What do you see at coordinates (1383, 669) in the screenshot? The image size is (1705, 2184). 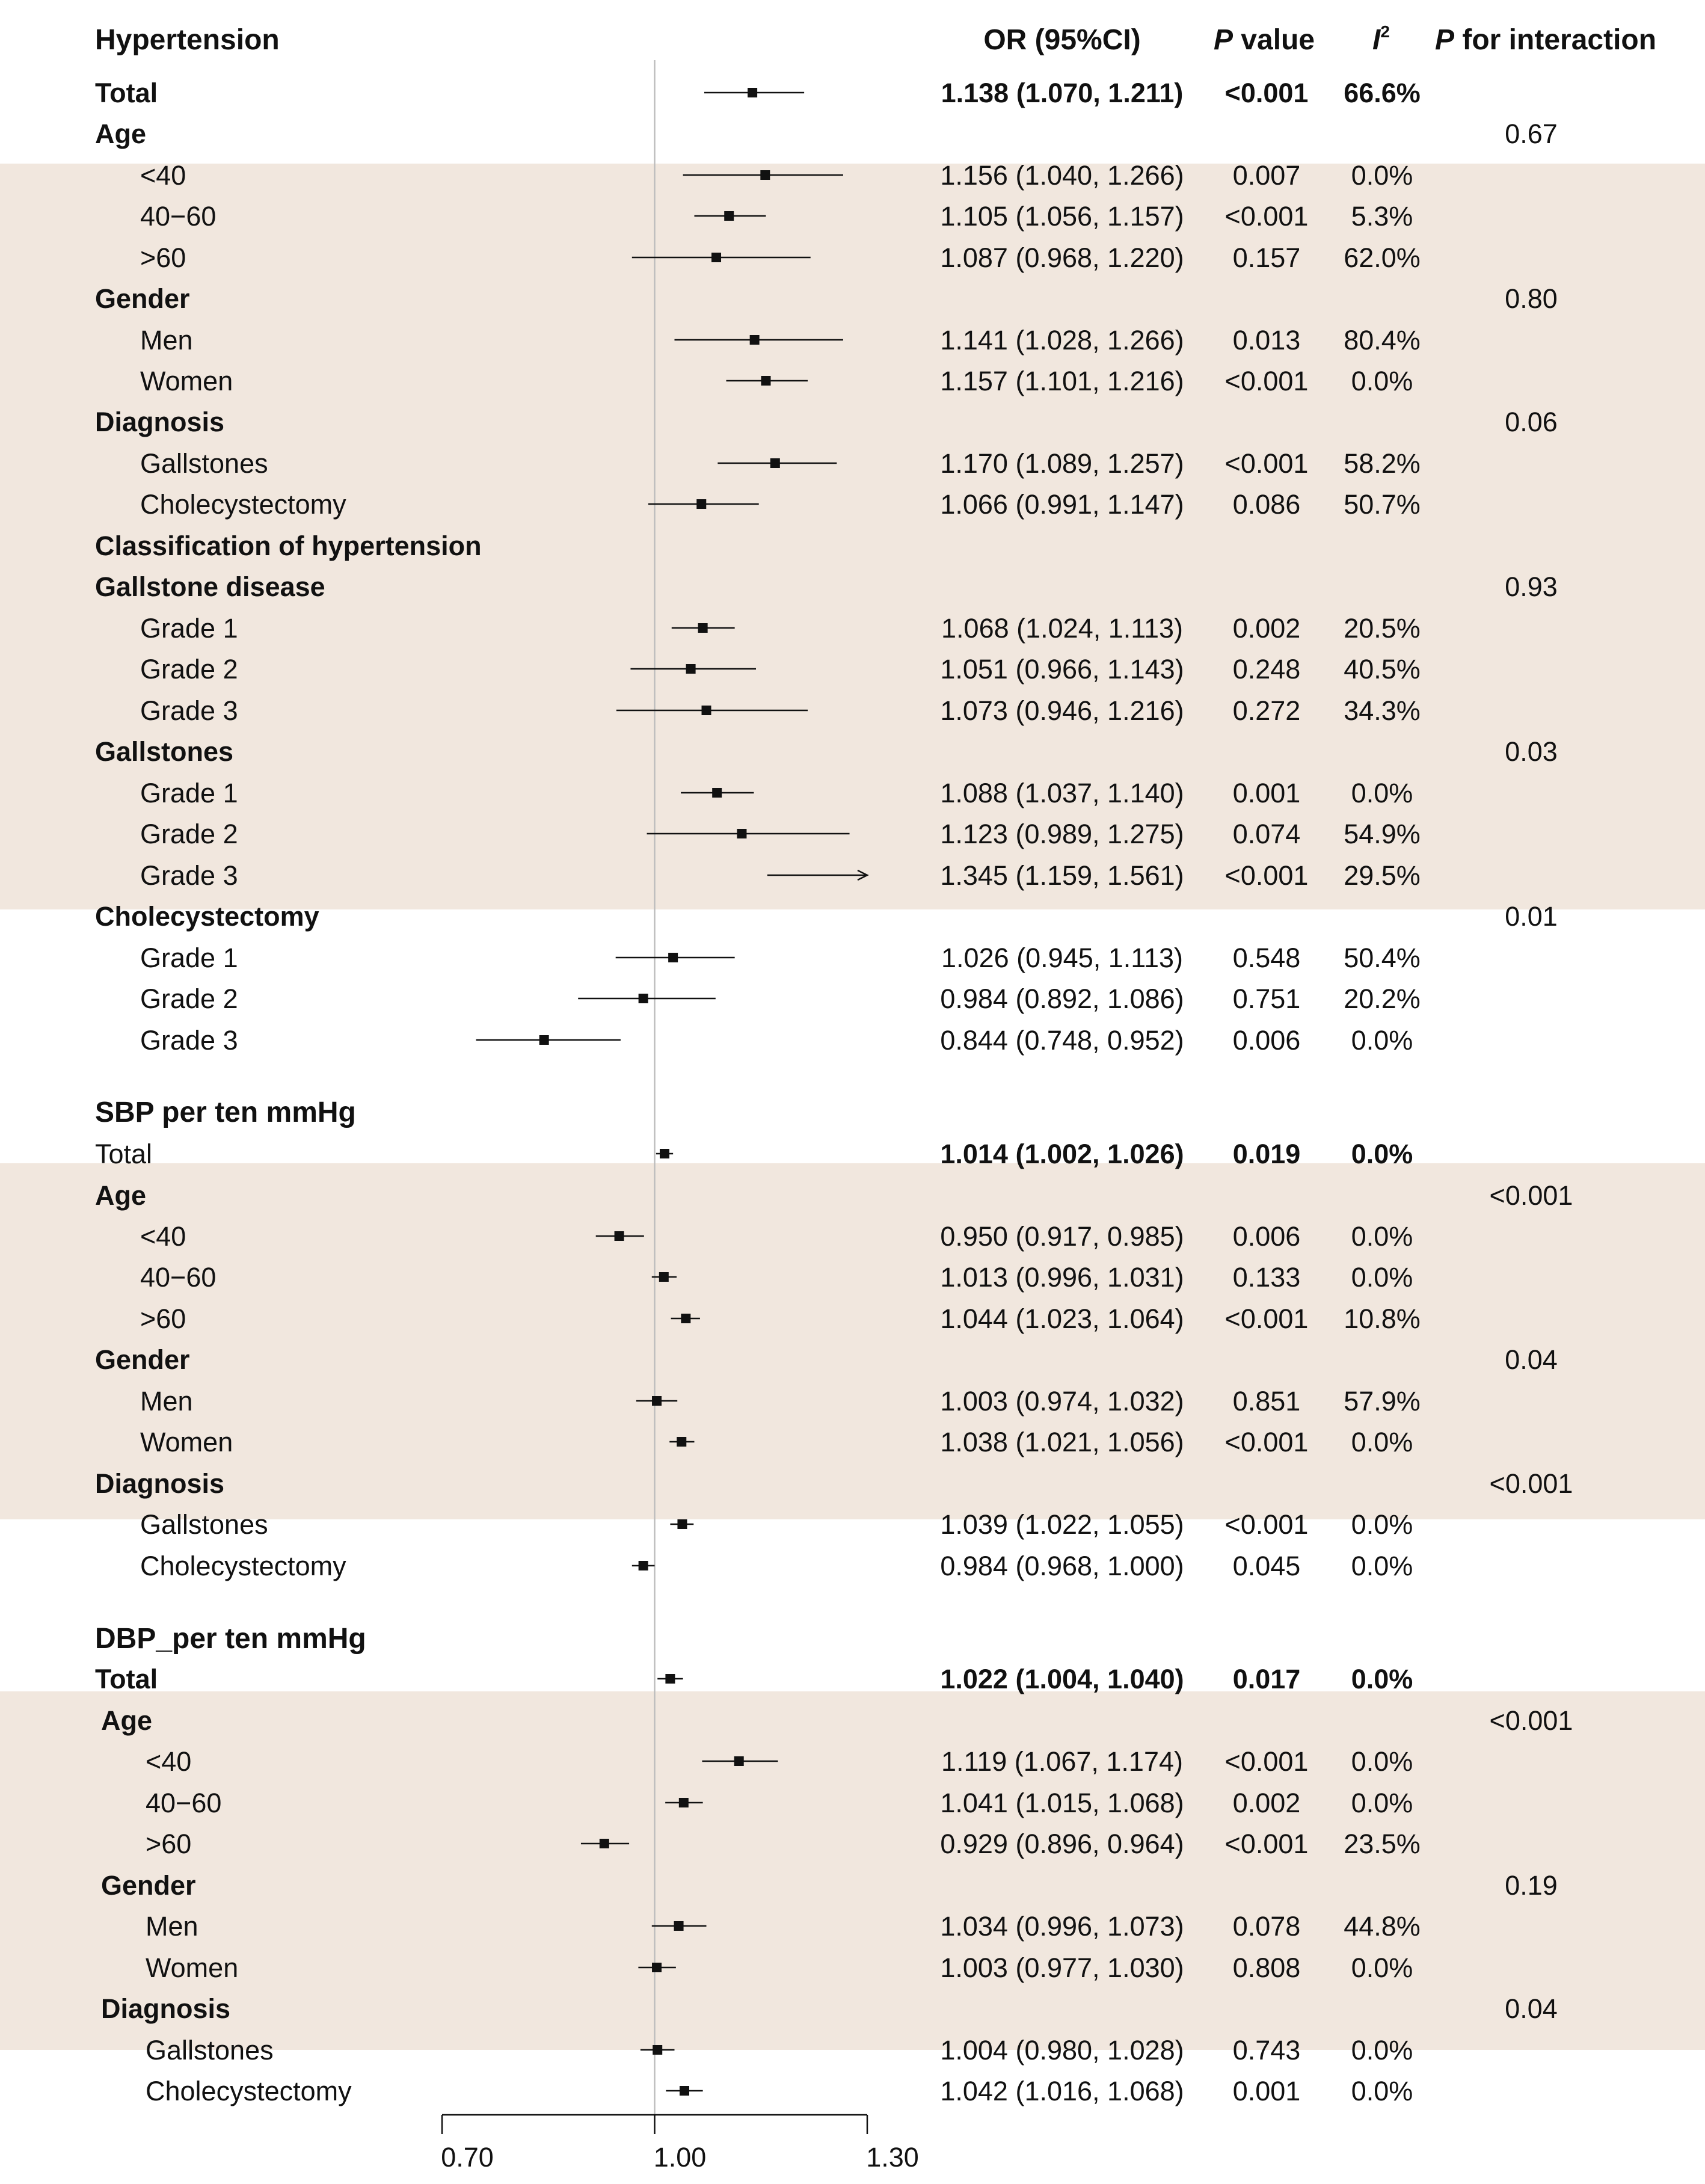 I see `i2-text: 40.5%` at bounding box center [1383, 669].